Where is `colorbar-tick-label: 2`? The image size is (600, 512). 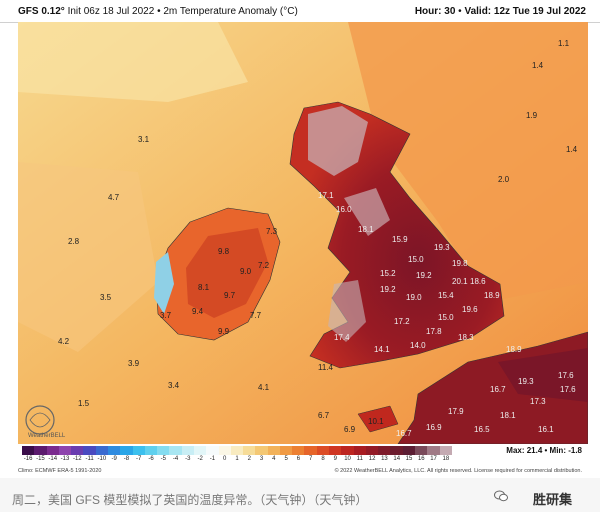
colorbar-tick-label: 2 is located at coordinates (249, 459).